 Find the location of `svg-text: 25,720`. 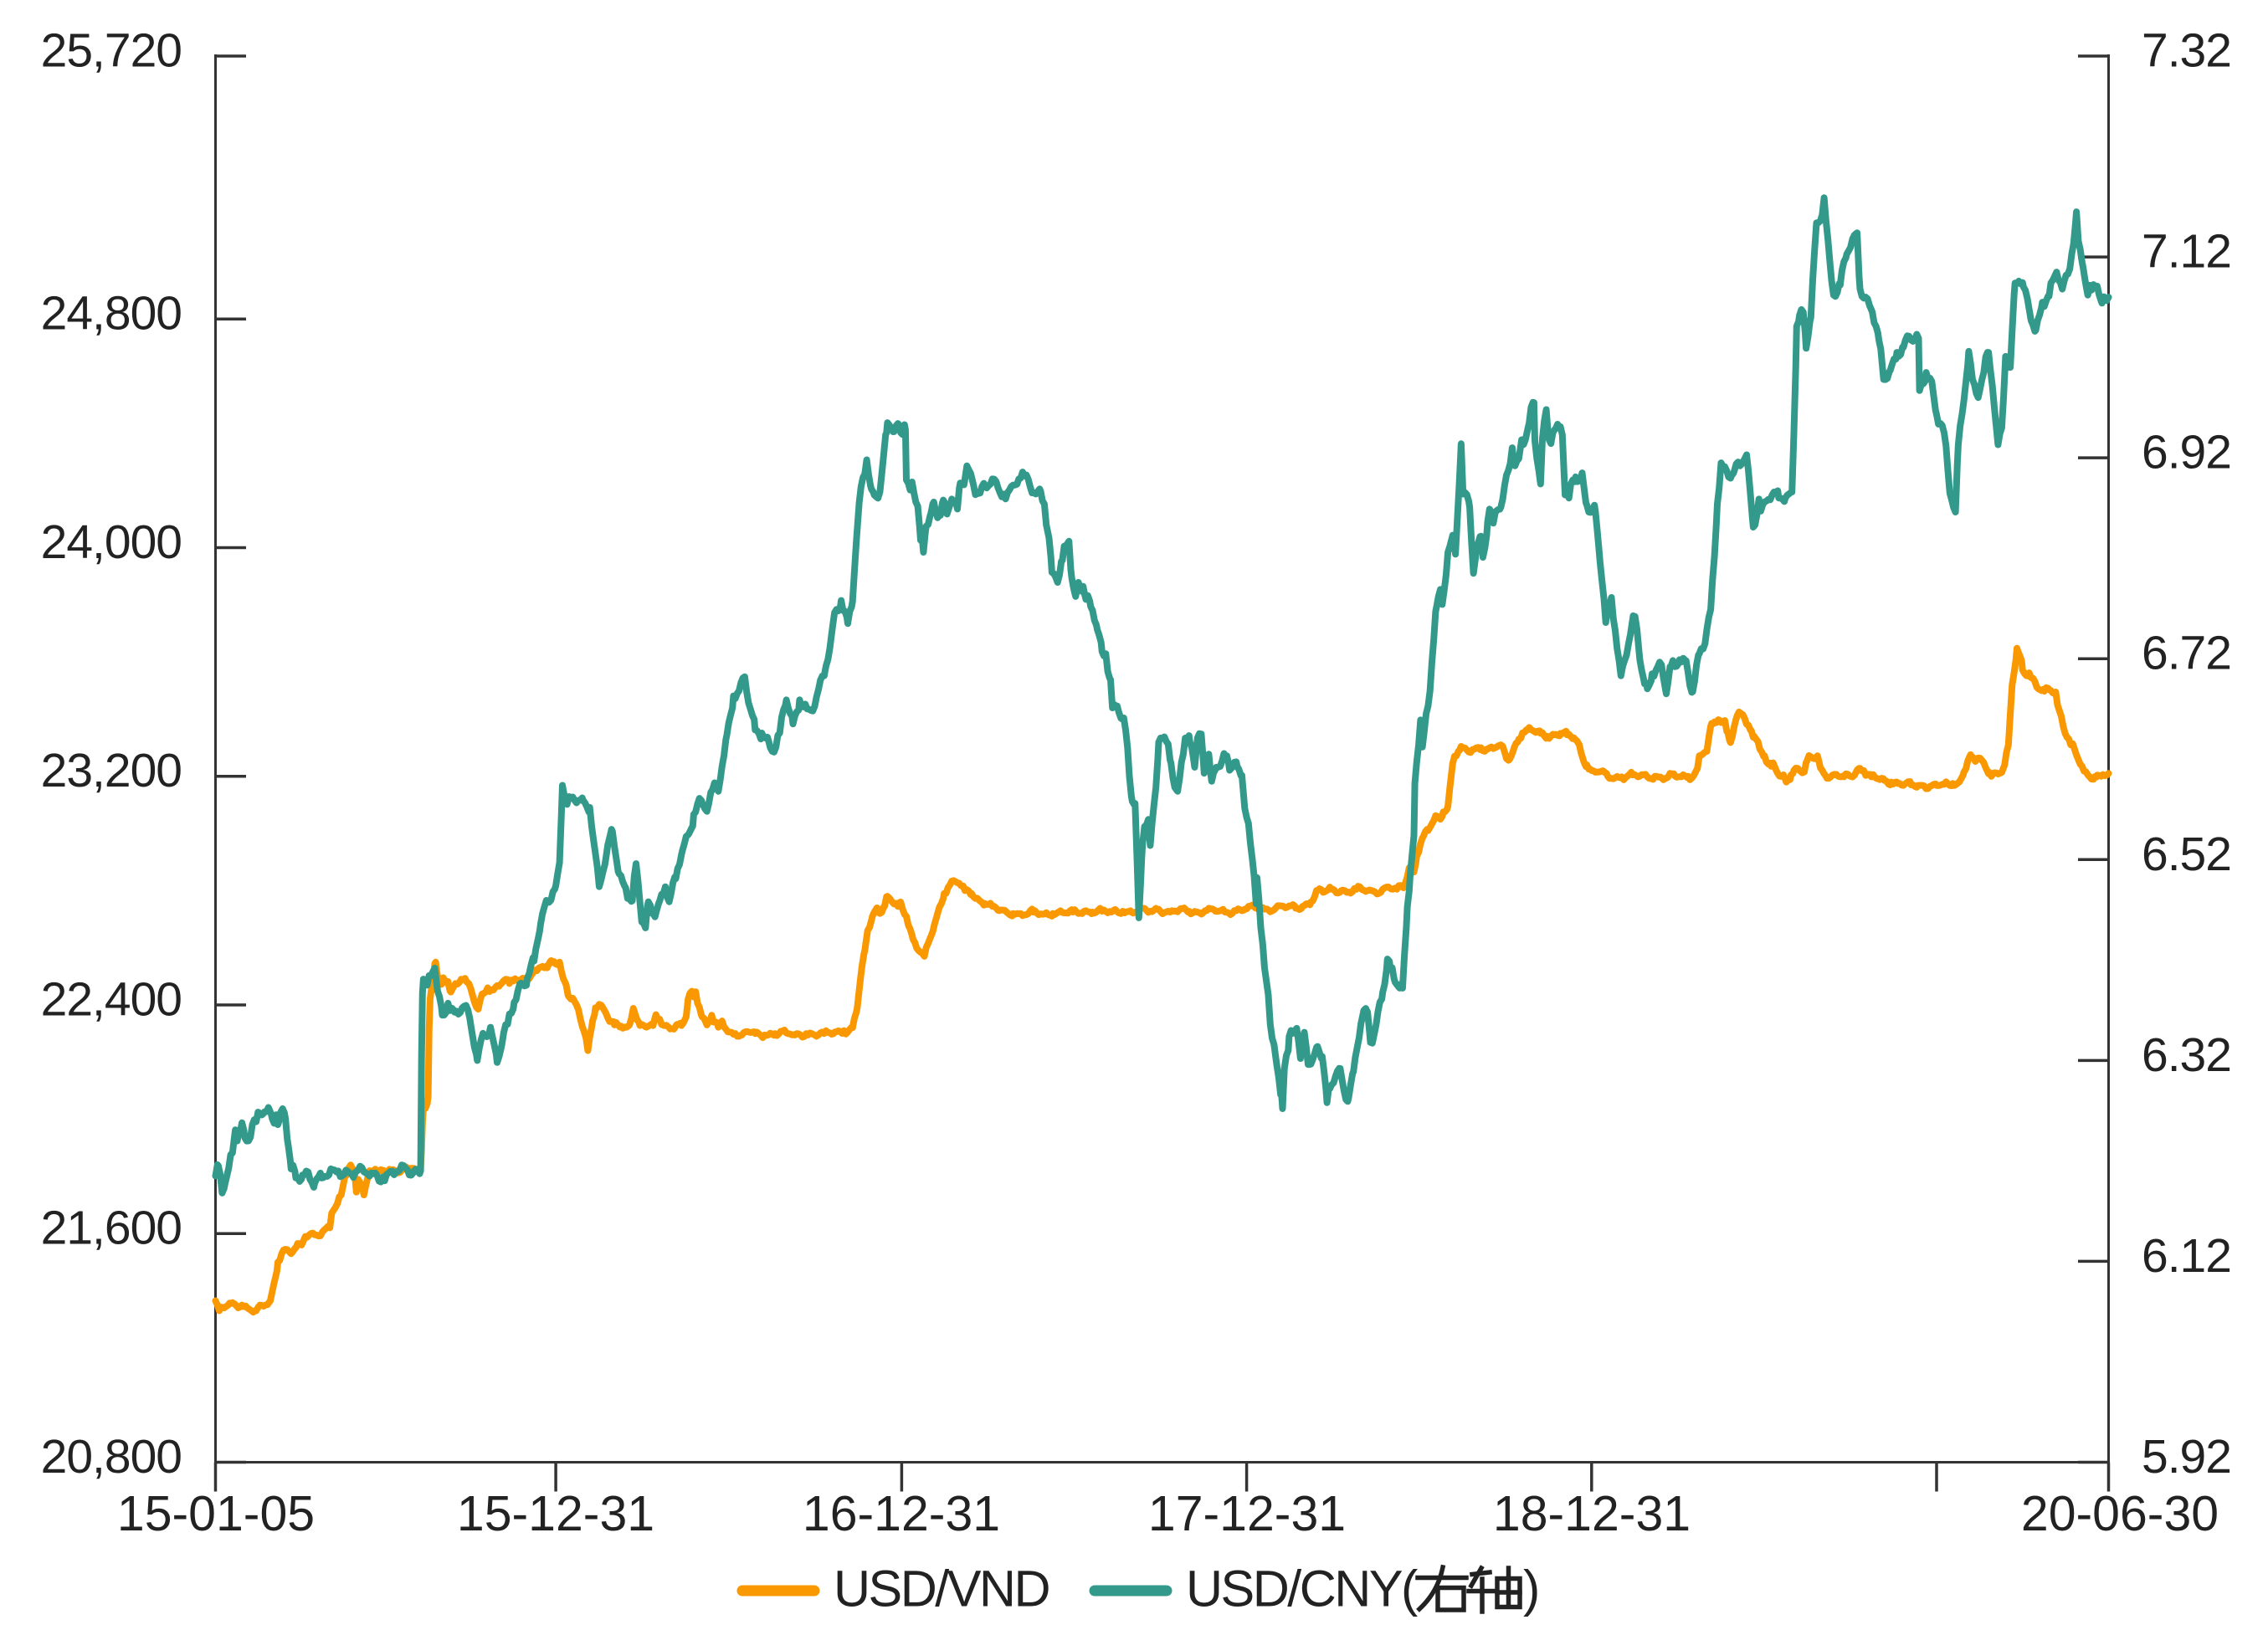

svg-text: 25,720 is located at coordinates (112, 51).